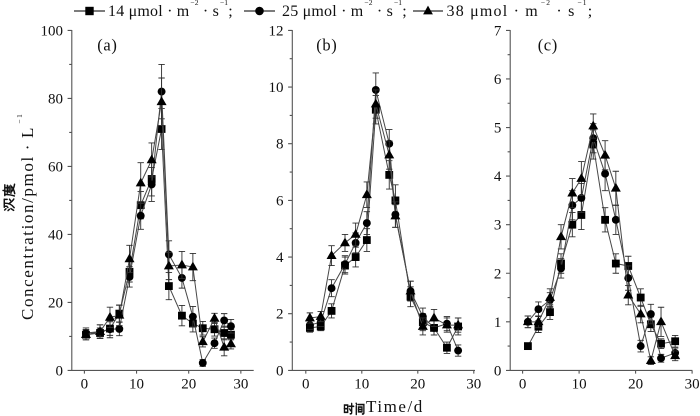 The height and width of the screenshot is (416, 700). I want to click on svg-text: (c), so click(548, 45).